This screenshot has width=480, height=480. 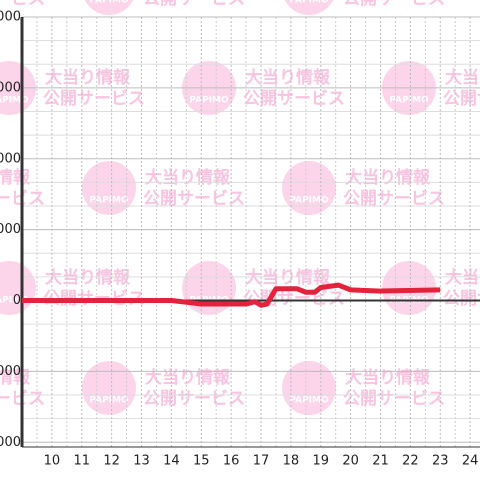 What do you see at coordinates (380, 461) in the screenshot?
I see `x-tick-label: 21` at bounding box center [380, 461].